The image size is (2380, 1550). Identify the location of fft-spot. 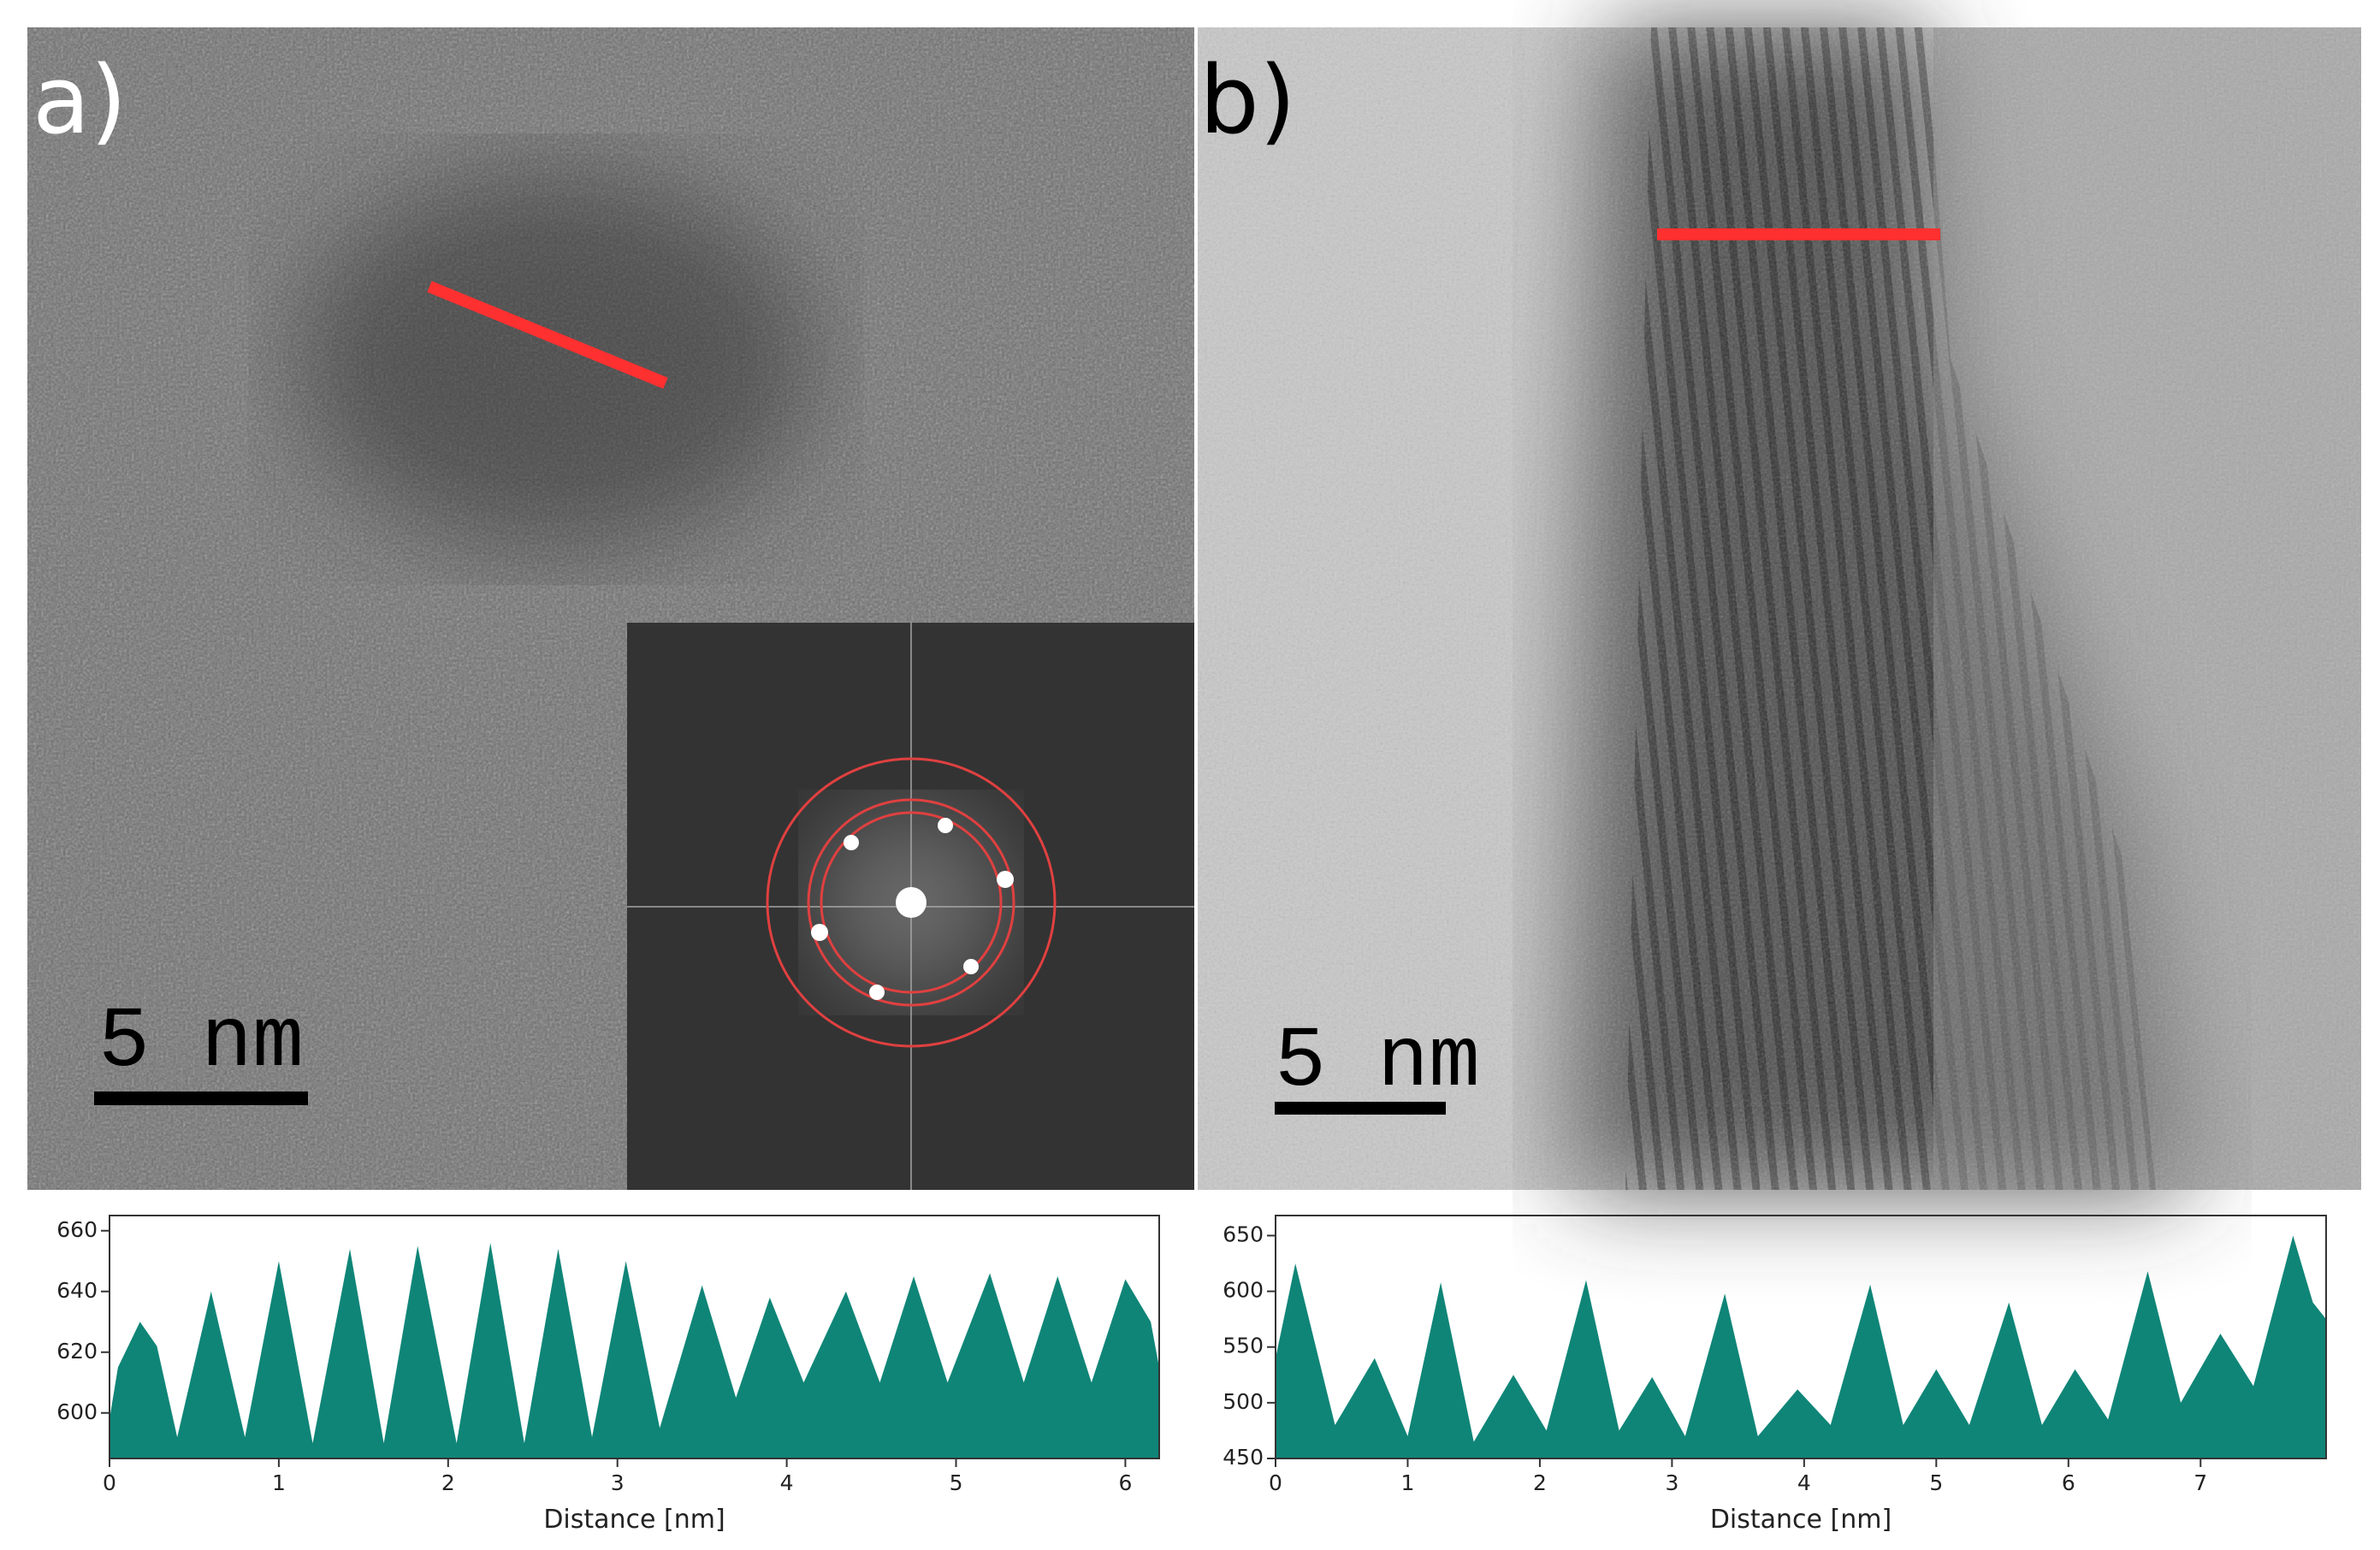
(911, 902).